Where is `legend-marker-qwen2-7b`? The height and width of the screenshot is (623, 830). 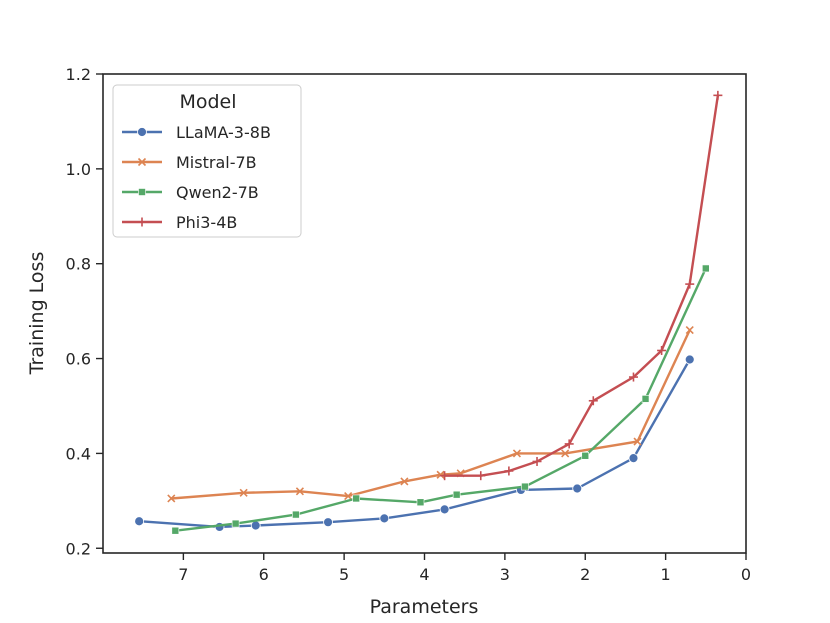
legend-marker-qwen2-7b is located at coordinates (142, 192).